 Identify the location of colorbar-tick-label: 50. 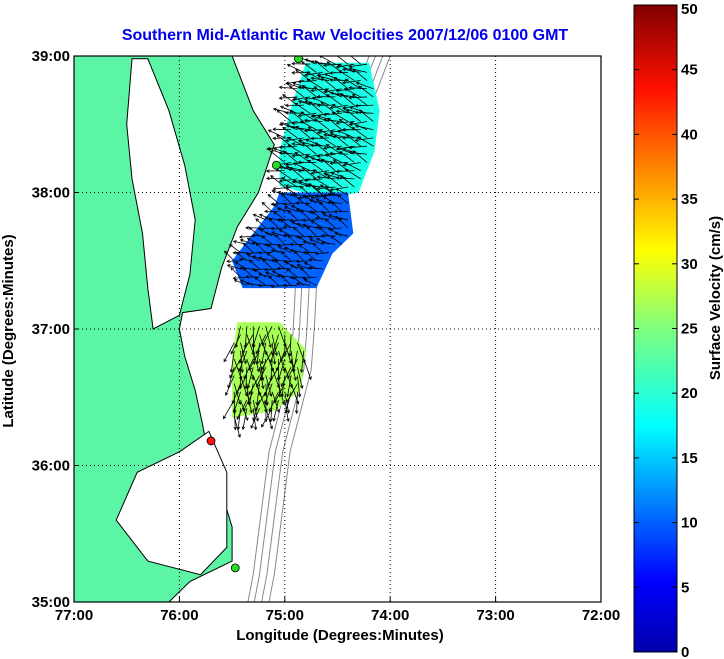
(689, 9).